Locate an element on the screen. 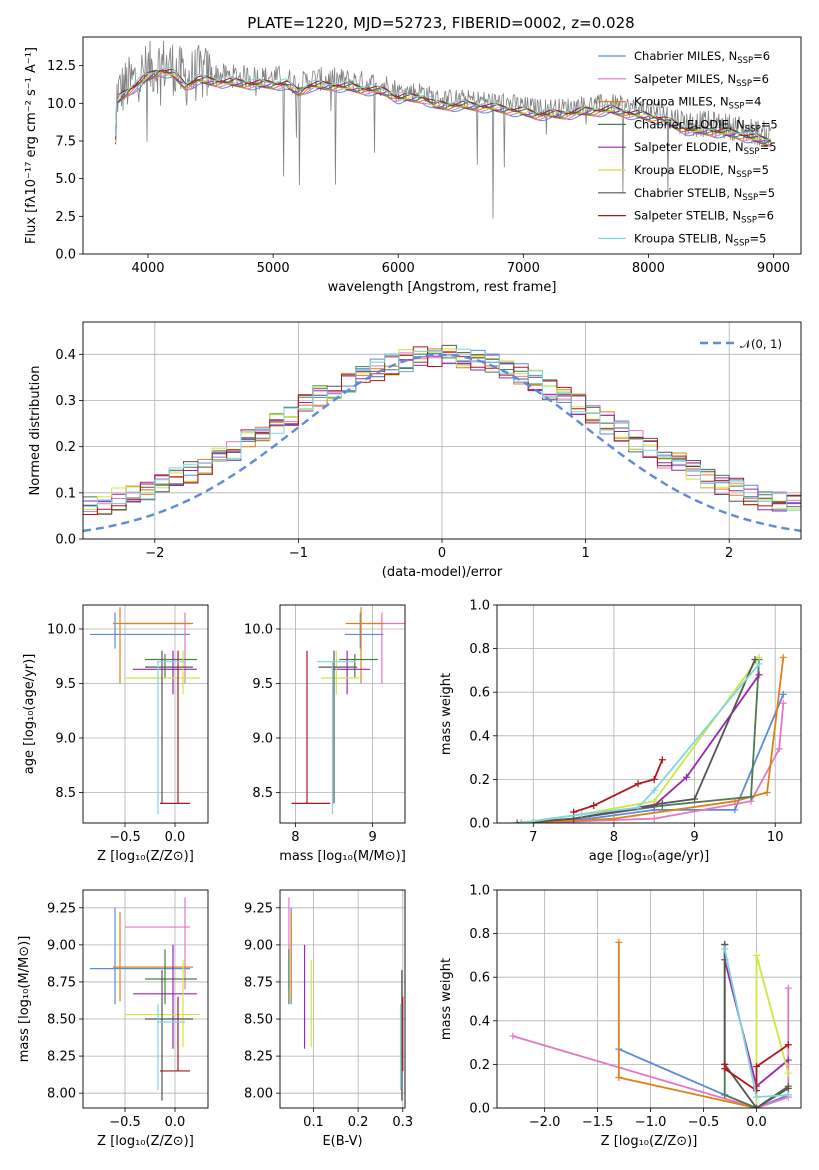 This screenshot has height=1170, width=819. y-tick-label: 8.25 is located at coordinates (61, 1057).